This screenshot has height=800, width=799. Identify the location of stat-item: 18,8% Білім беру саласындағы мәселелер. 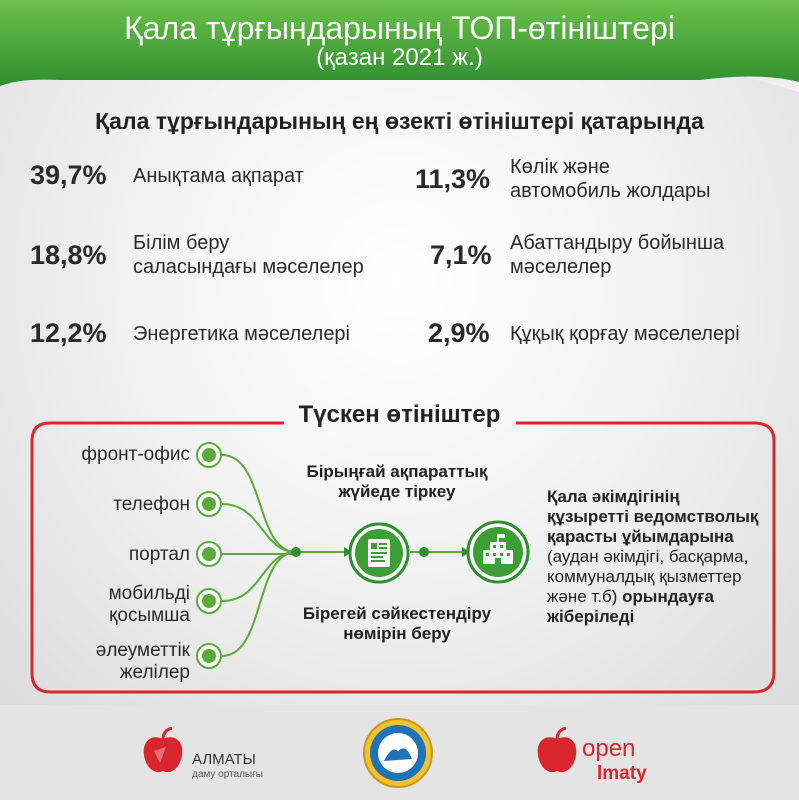
(197, 255).